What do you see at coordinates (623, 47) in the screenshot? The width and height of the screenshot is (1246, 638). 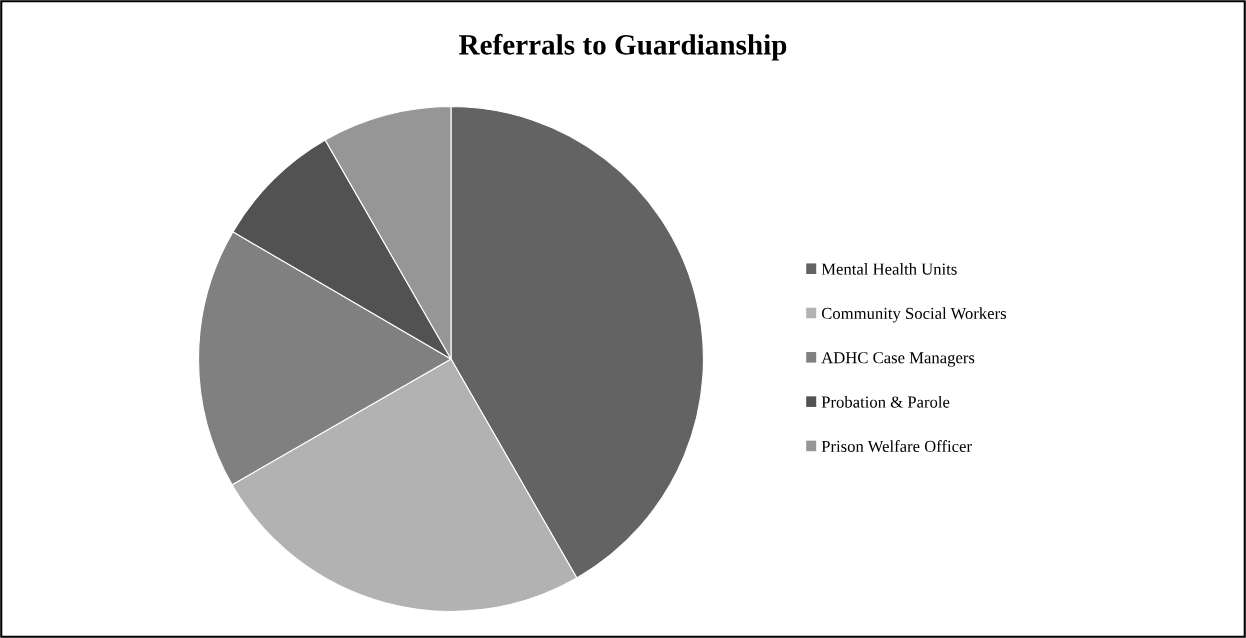 I see `chart-title: Referrals to Guardianship` at bounding box center [623, 47].